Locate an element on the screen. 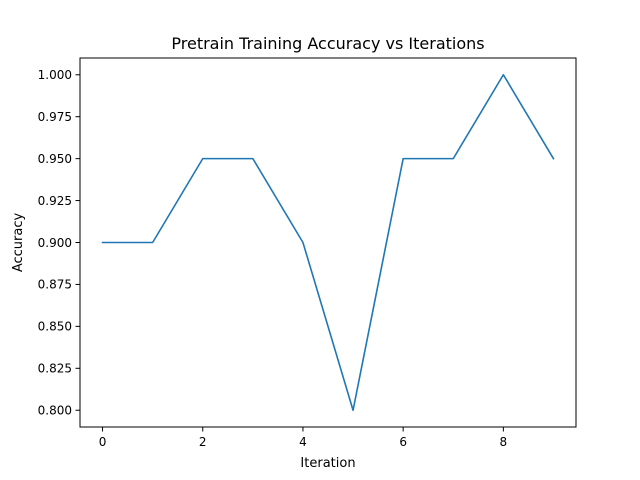 This screenshot has width=640, height=480. x-tick-label: 0 is located at coordinates (103, 442).